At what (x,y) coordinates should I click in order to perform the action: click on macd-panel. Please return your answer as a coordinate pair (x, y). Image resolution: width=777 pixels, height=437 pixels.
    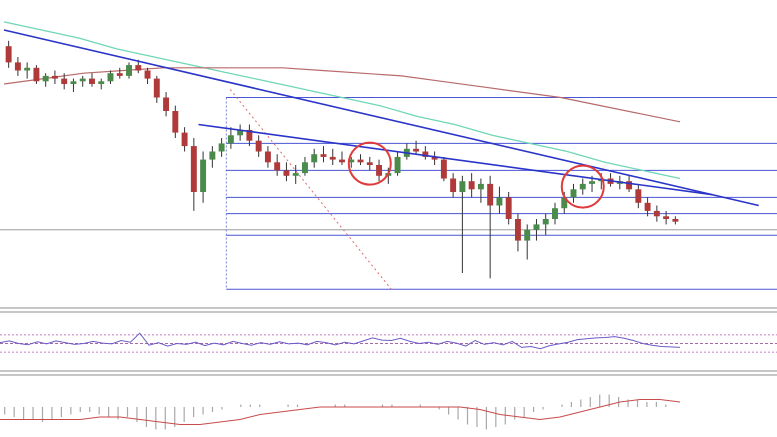
    Looking at the image, I should click on (340, 412).